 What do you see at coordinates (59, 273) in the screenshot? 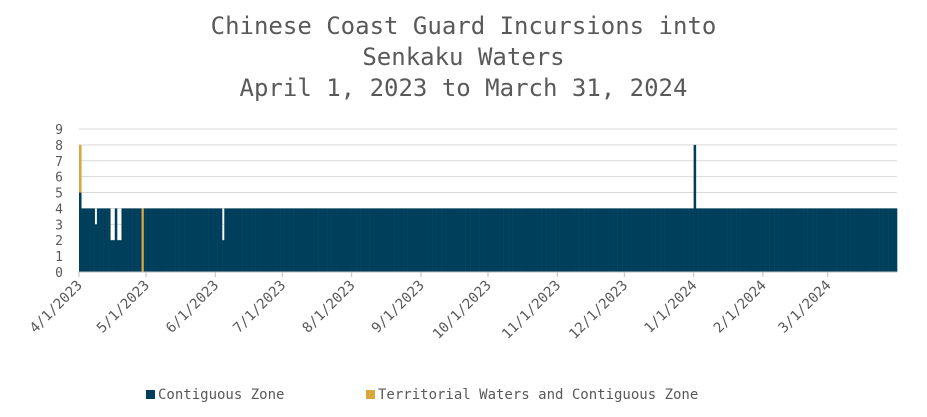
I see `y-tick-label: 0` at bounding box center [59, 273].